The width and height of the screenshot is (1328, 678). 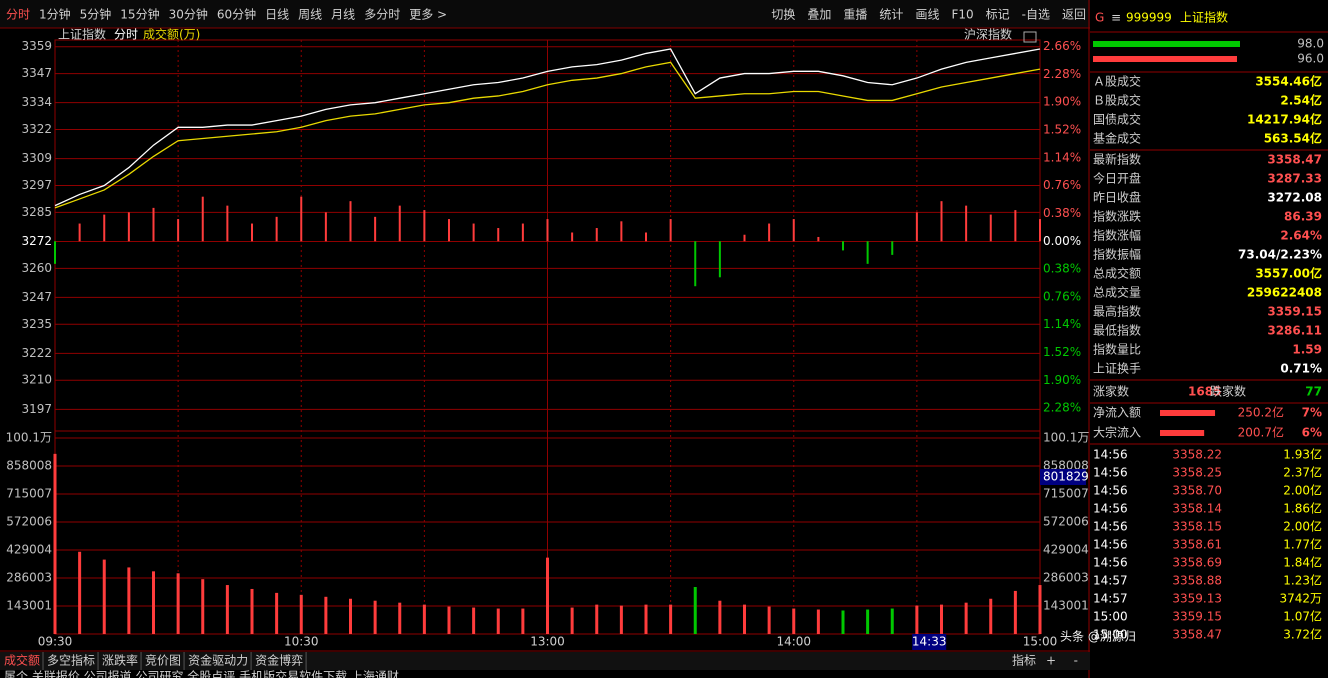 I want to click on tab: -, so click(x=1076, y=661).